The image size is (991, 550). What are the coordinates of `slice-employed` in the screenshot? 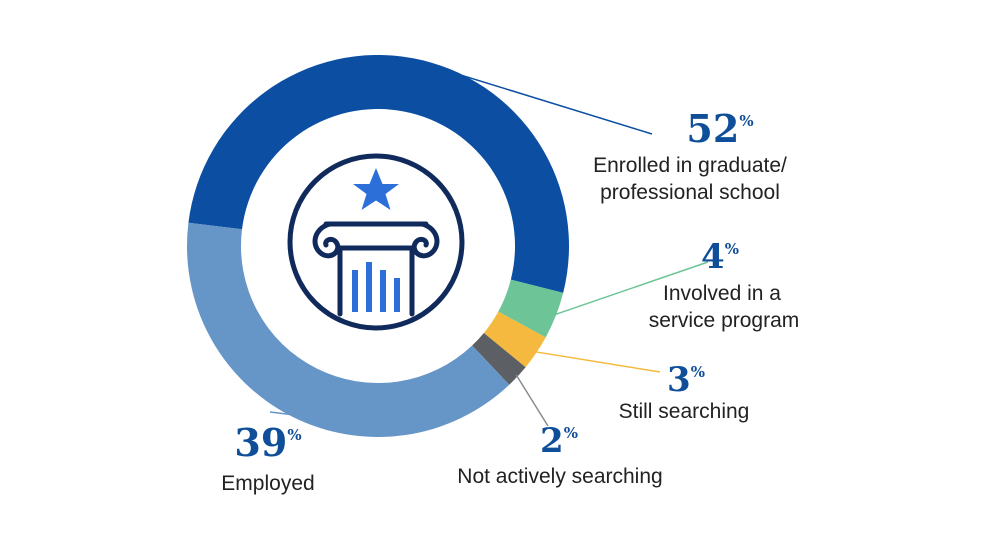 It's located at (348, 329).